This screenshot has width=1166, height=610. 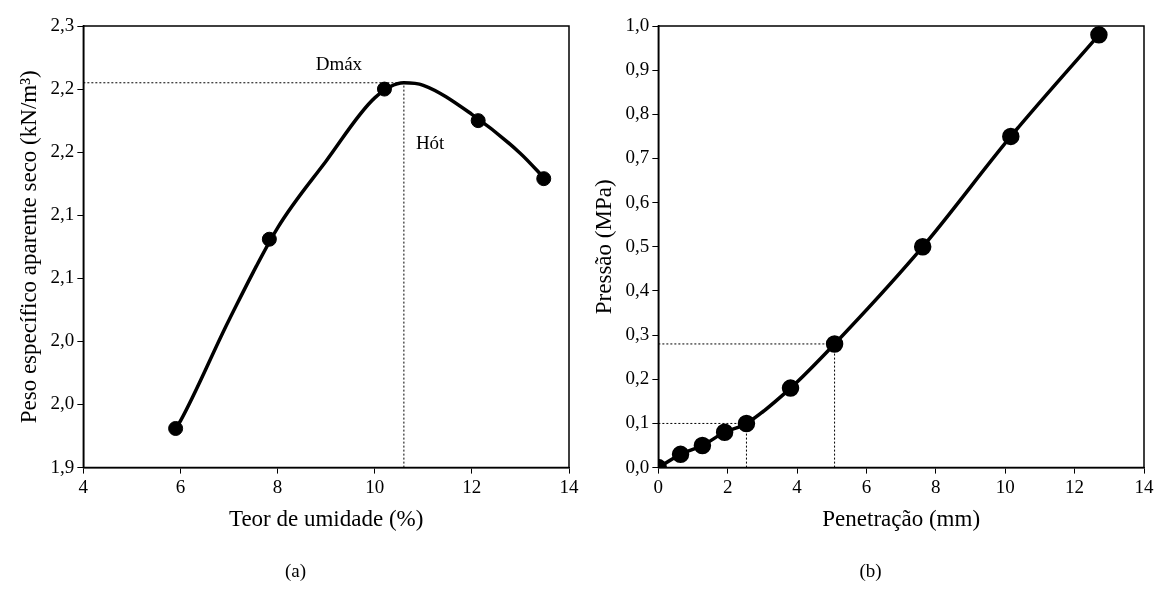 I want to click on y-tick-label: 0,2, so click(x=637, y=378).